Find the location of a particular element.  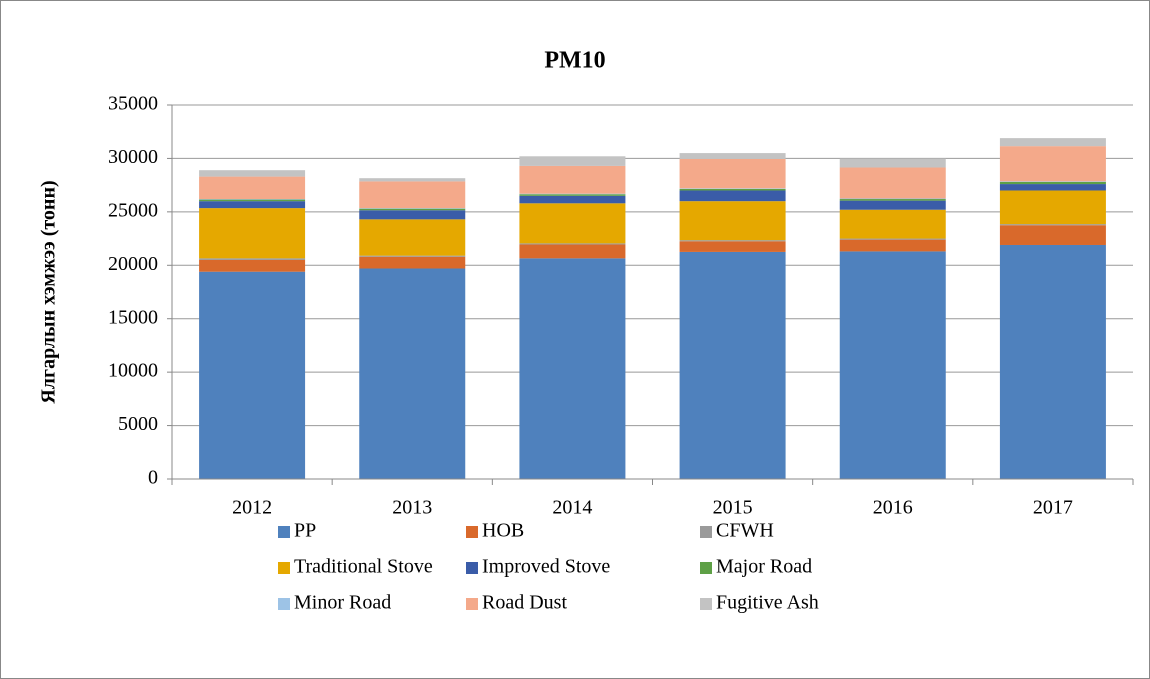

y-tick-label: 10000 is located at coordinates (133, 371).